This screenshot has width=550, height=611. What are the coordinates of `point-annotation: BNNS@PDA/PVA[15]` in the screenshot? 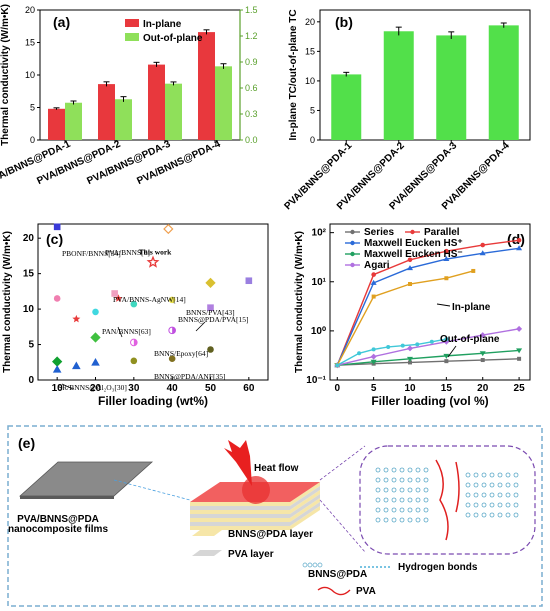 It's located at (213, 319).